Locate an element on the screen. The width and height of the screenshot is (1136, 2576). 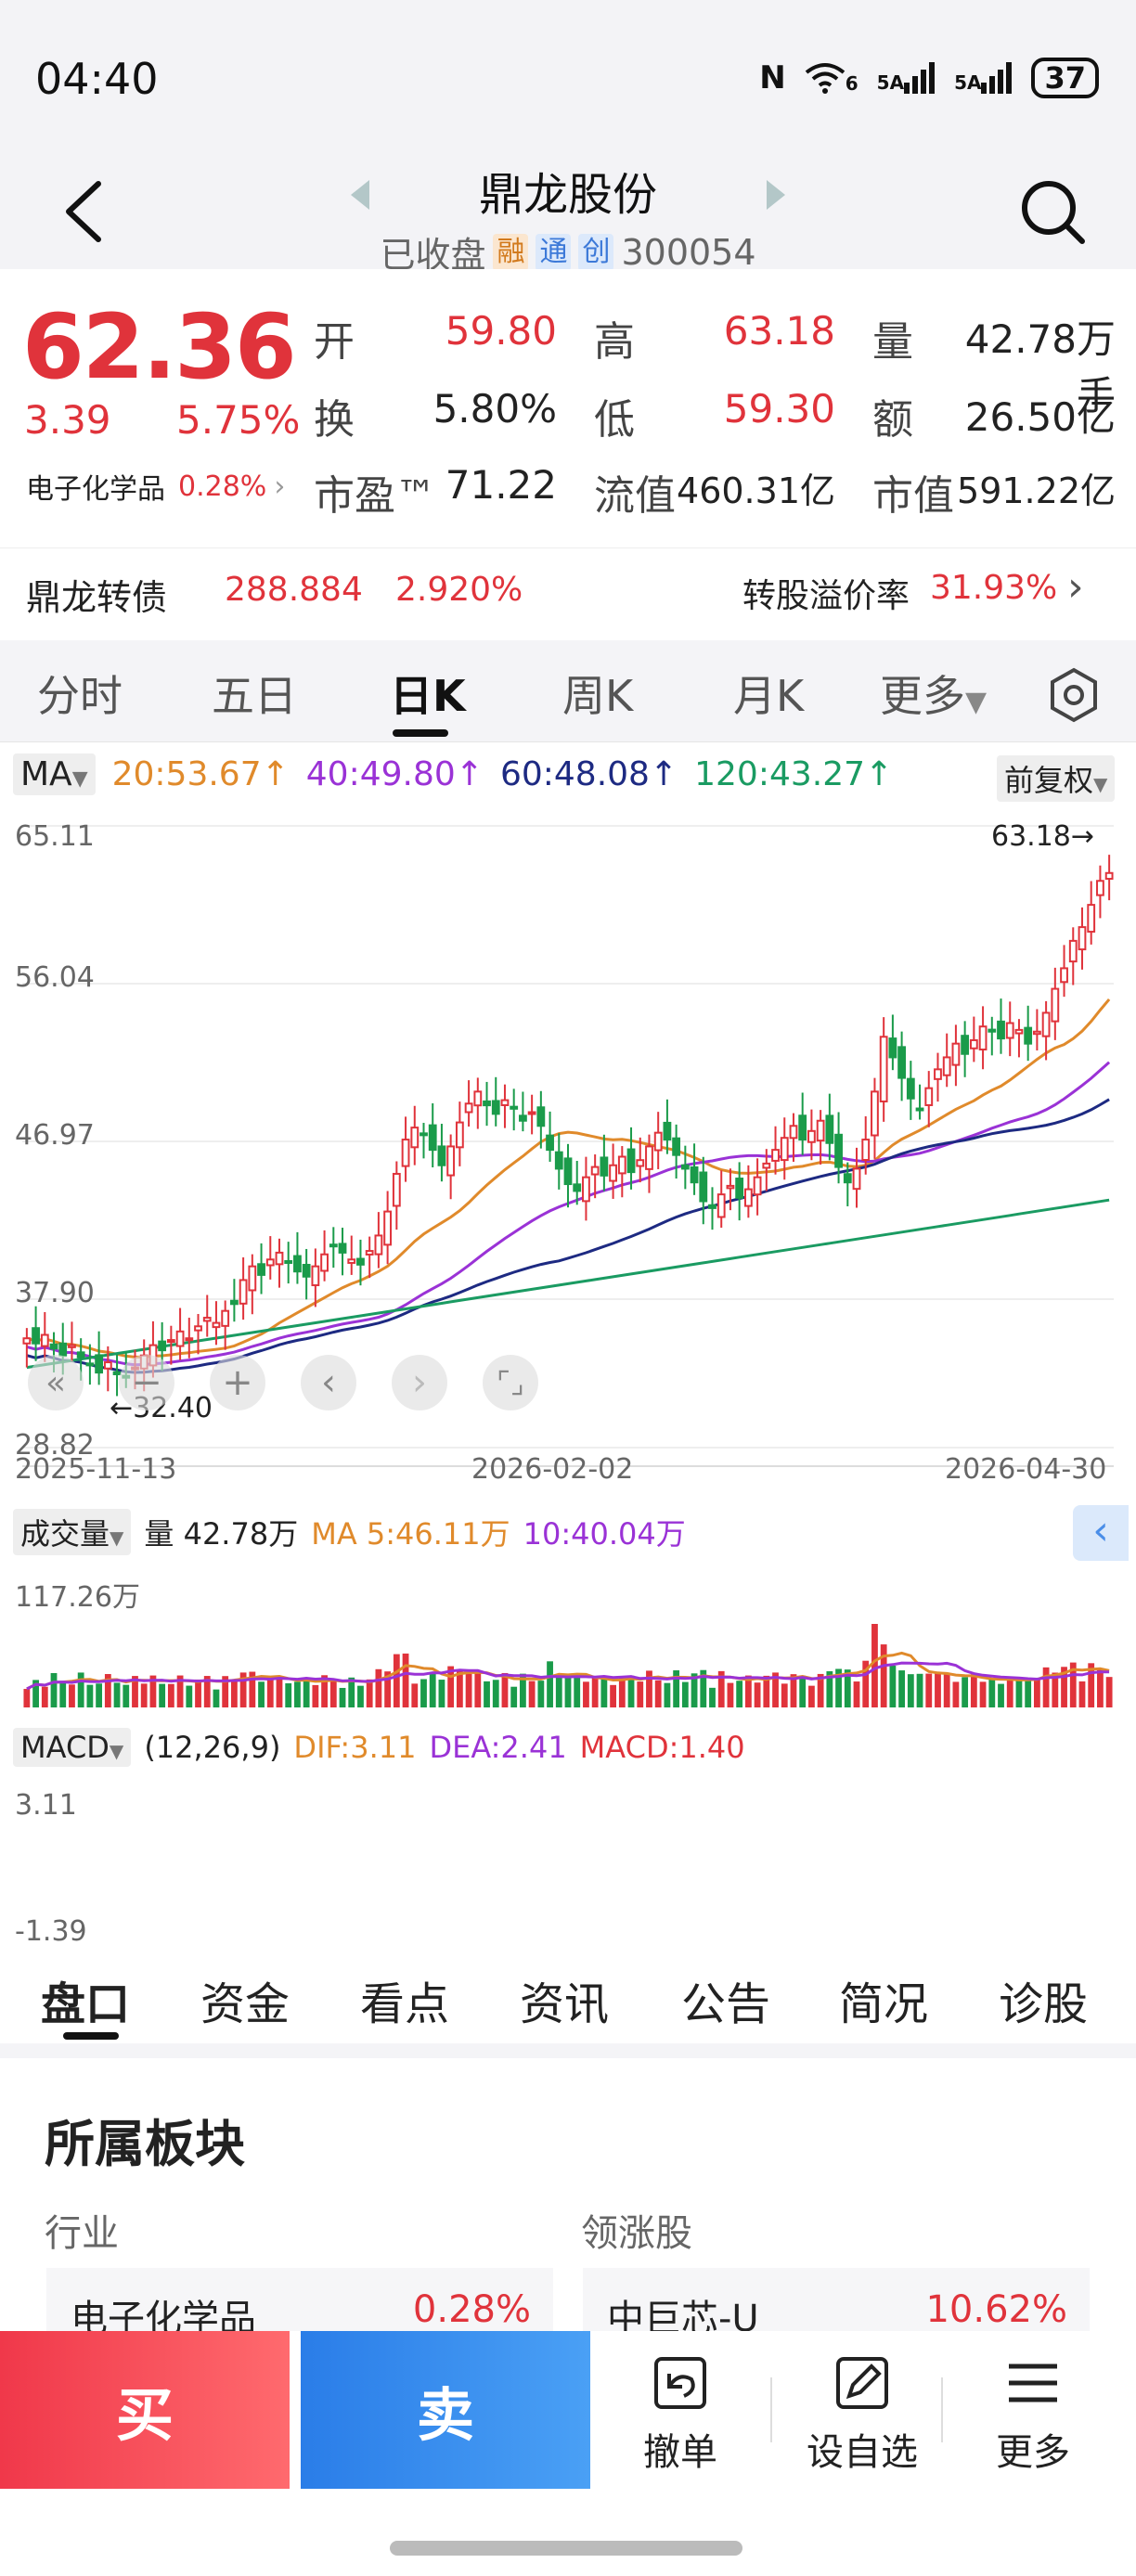
active-info-tab-indicator is located at coordinates (91, 2036).